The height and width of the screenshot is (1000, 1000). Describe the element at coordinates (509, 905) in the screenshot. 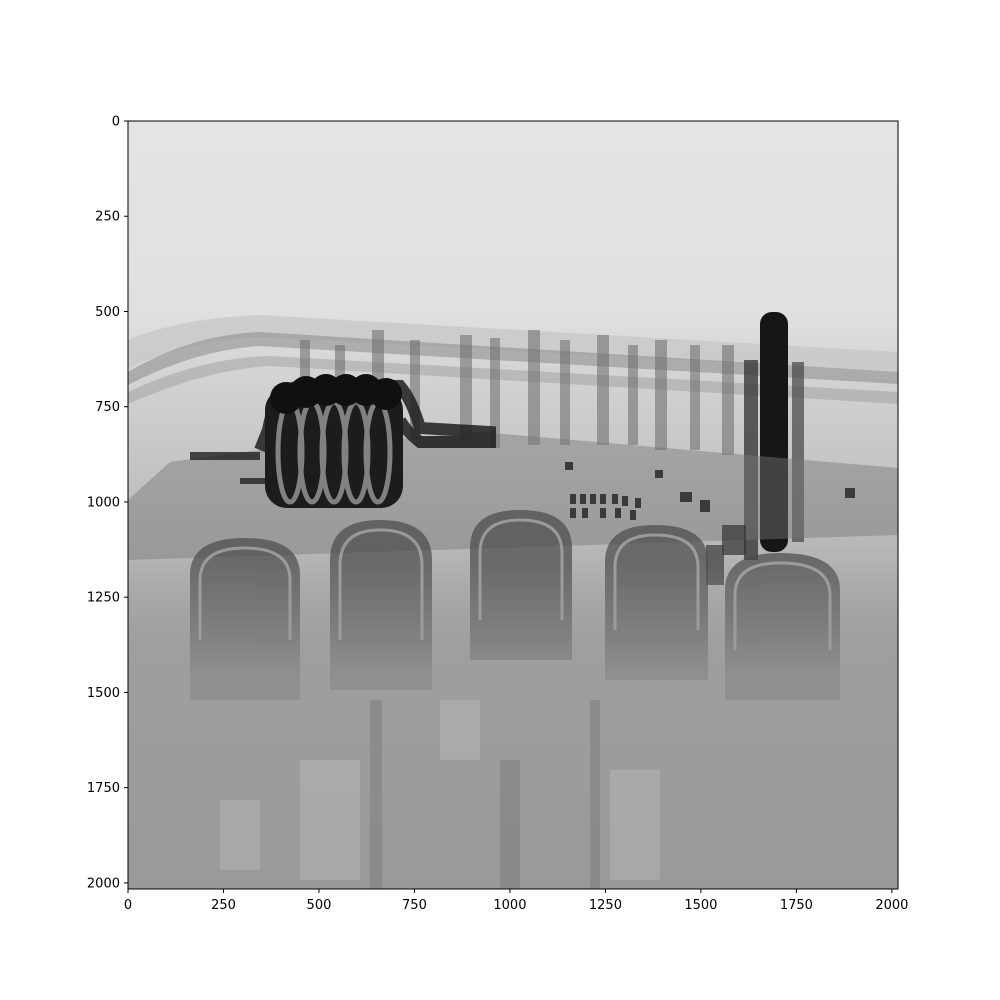

I see `x-tick-label: 1000` at that location.